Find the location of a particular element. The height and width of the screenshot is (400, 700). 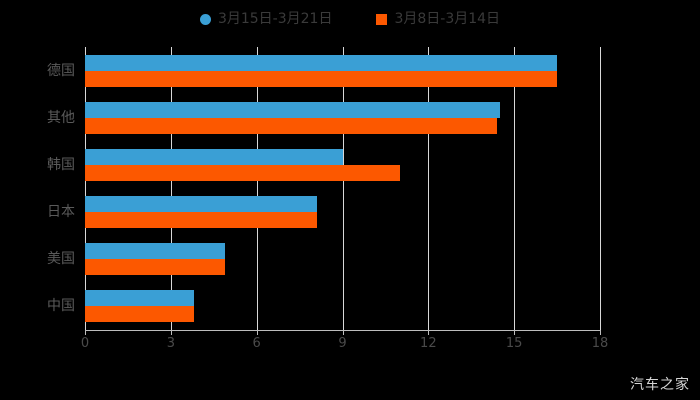

y-axis-category-label: 德国 is located at coordinates (61, 70).